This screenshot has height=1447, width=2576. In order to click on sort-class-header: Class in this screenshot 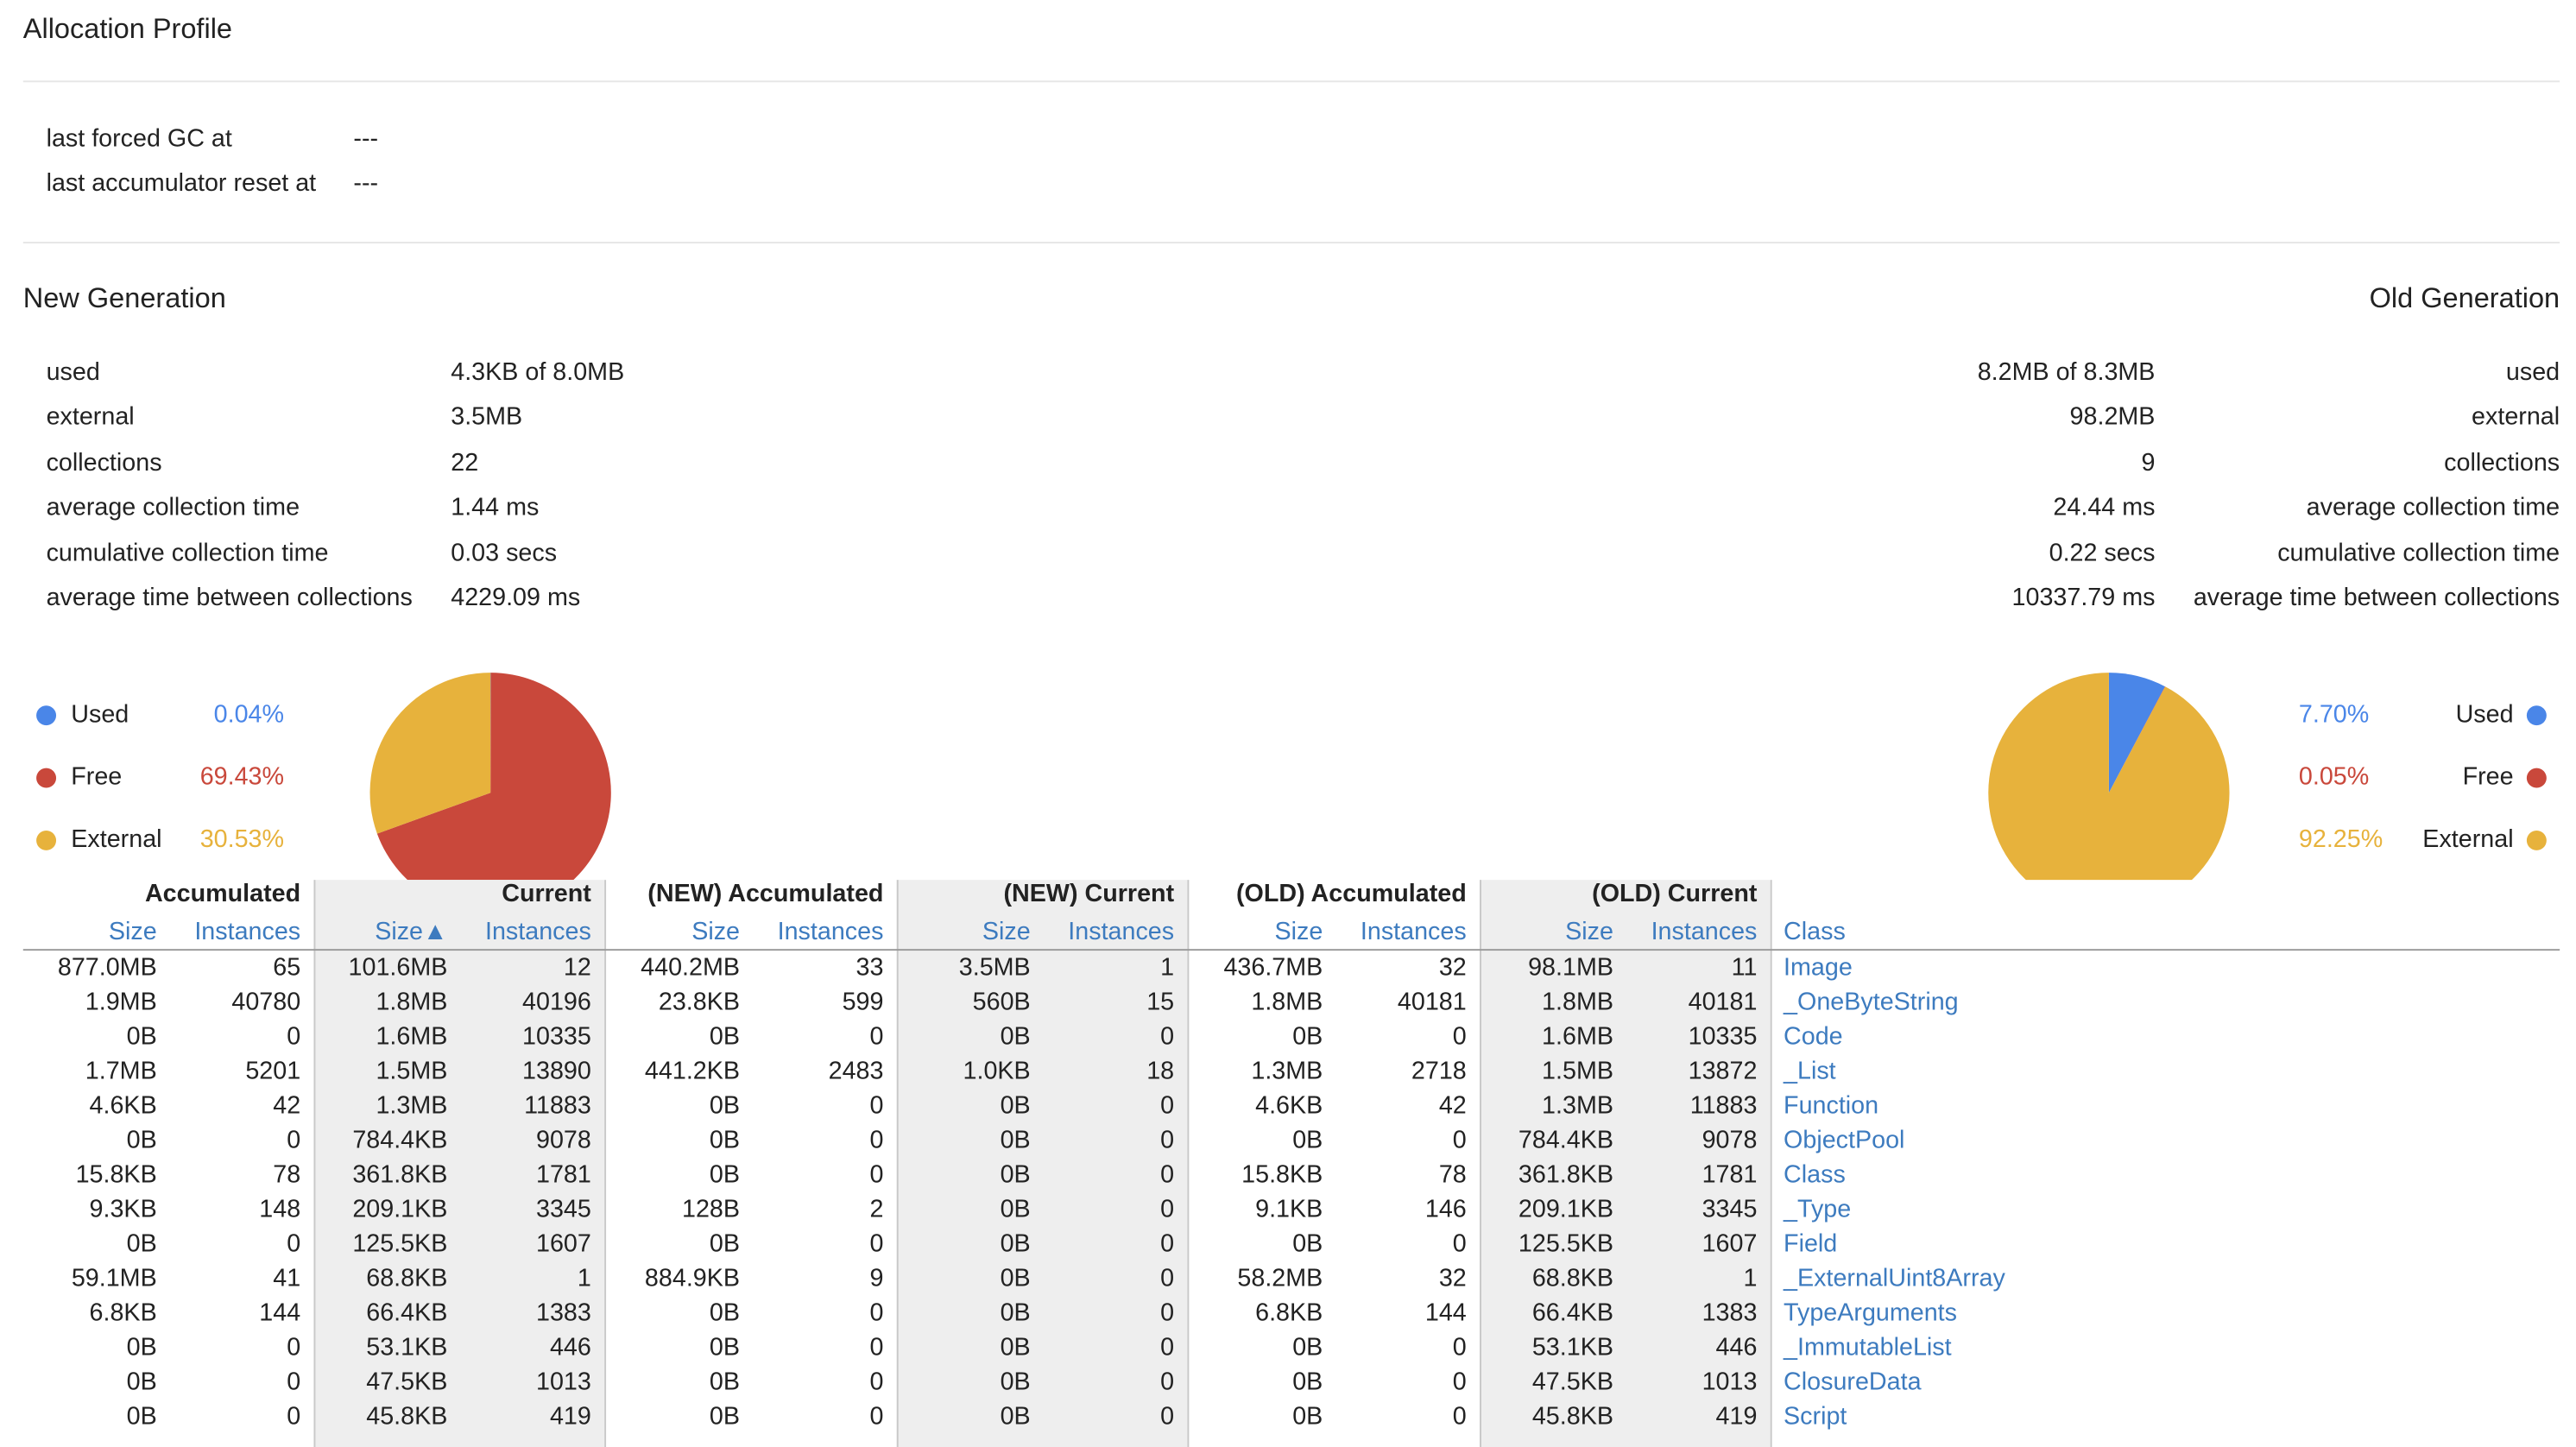, I will do `click(1815, 932)`.